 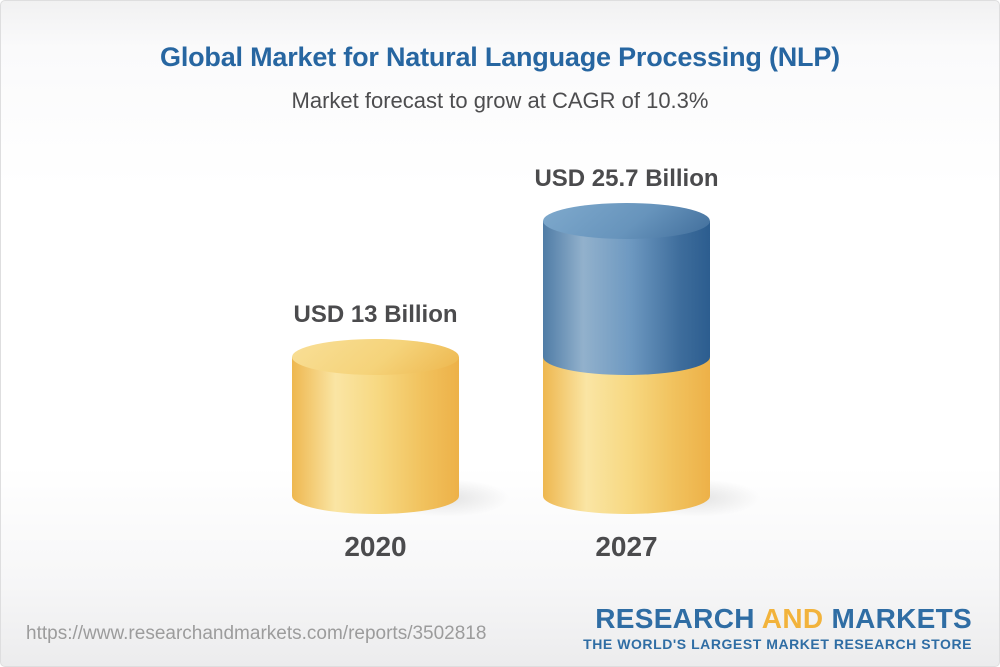 What do you see at coordinates (626, 221) in the screenshot?
I see `bar-2027-cylinder-cap` at bounding box center [626, 221].